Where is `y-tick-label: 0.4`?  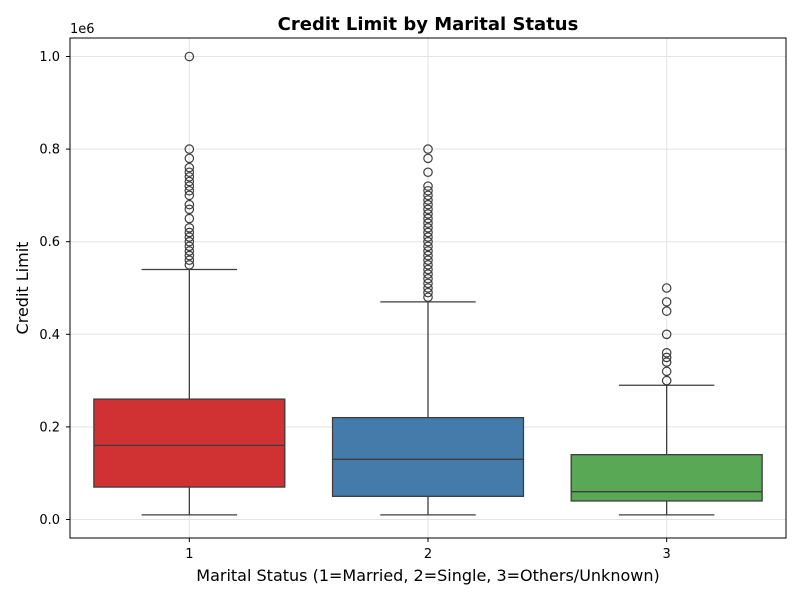 y-tick-label: 0.4 is located at coordinates (49, 335).